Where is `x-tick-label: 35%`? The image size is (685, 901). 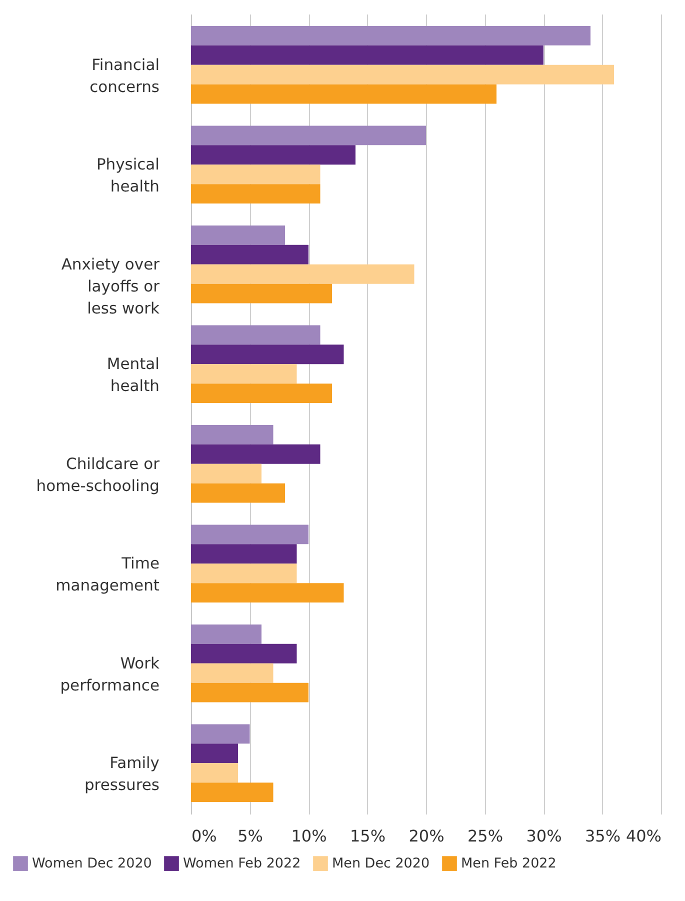 x-tick-label: 35% is located at coordinates (602, 836).